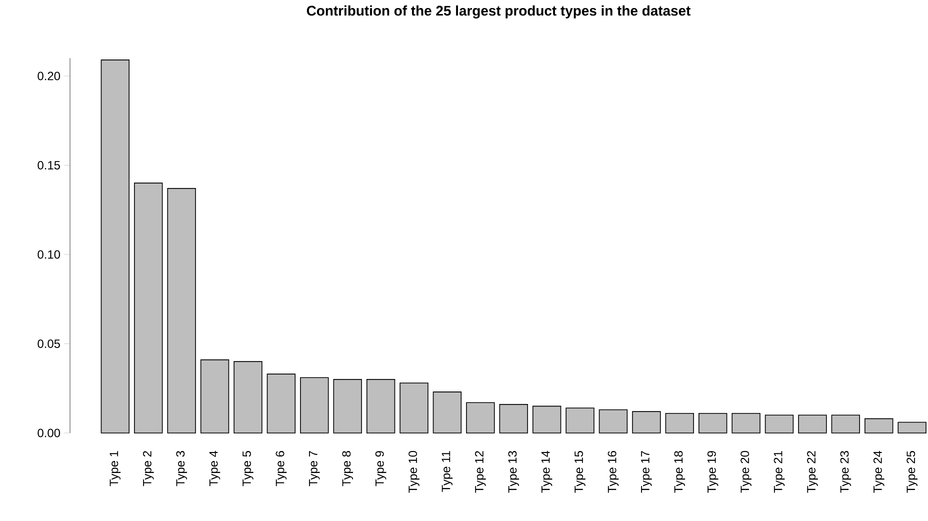 The width and height of the screenshot is (928, 521). Describe the element at coordinates (281, 468) in the screenshot. I see `x-tick-label: Type 6` at that location.